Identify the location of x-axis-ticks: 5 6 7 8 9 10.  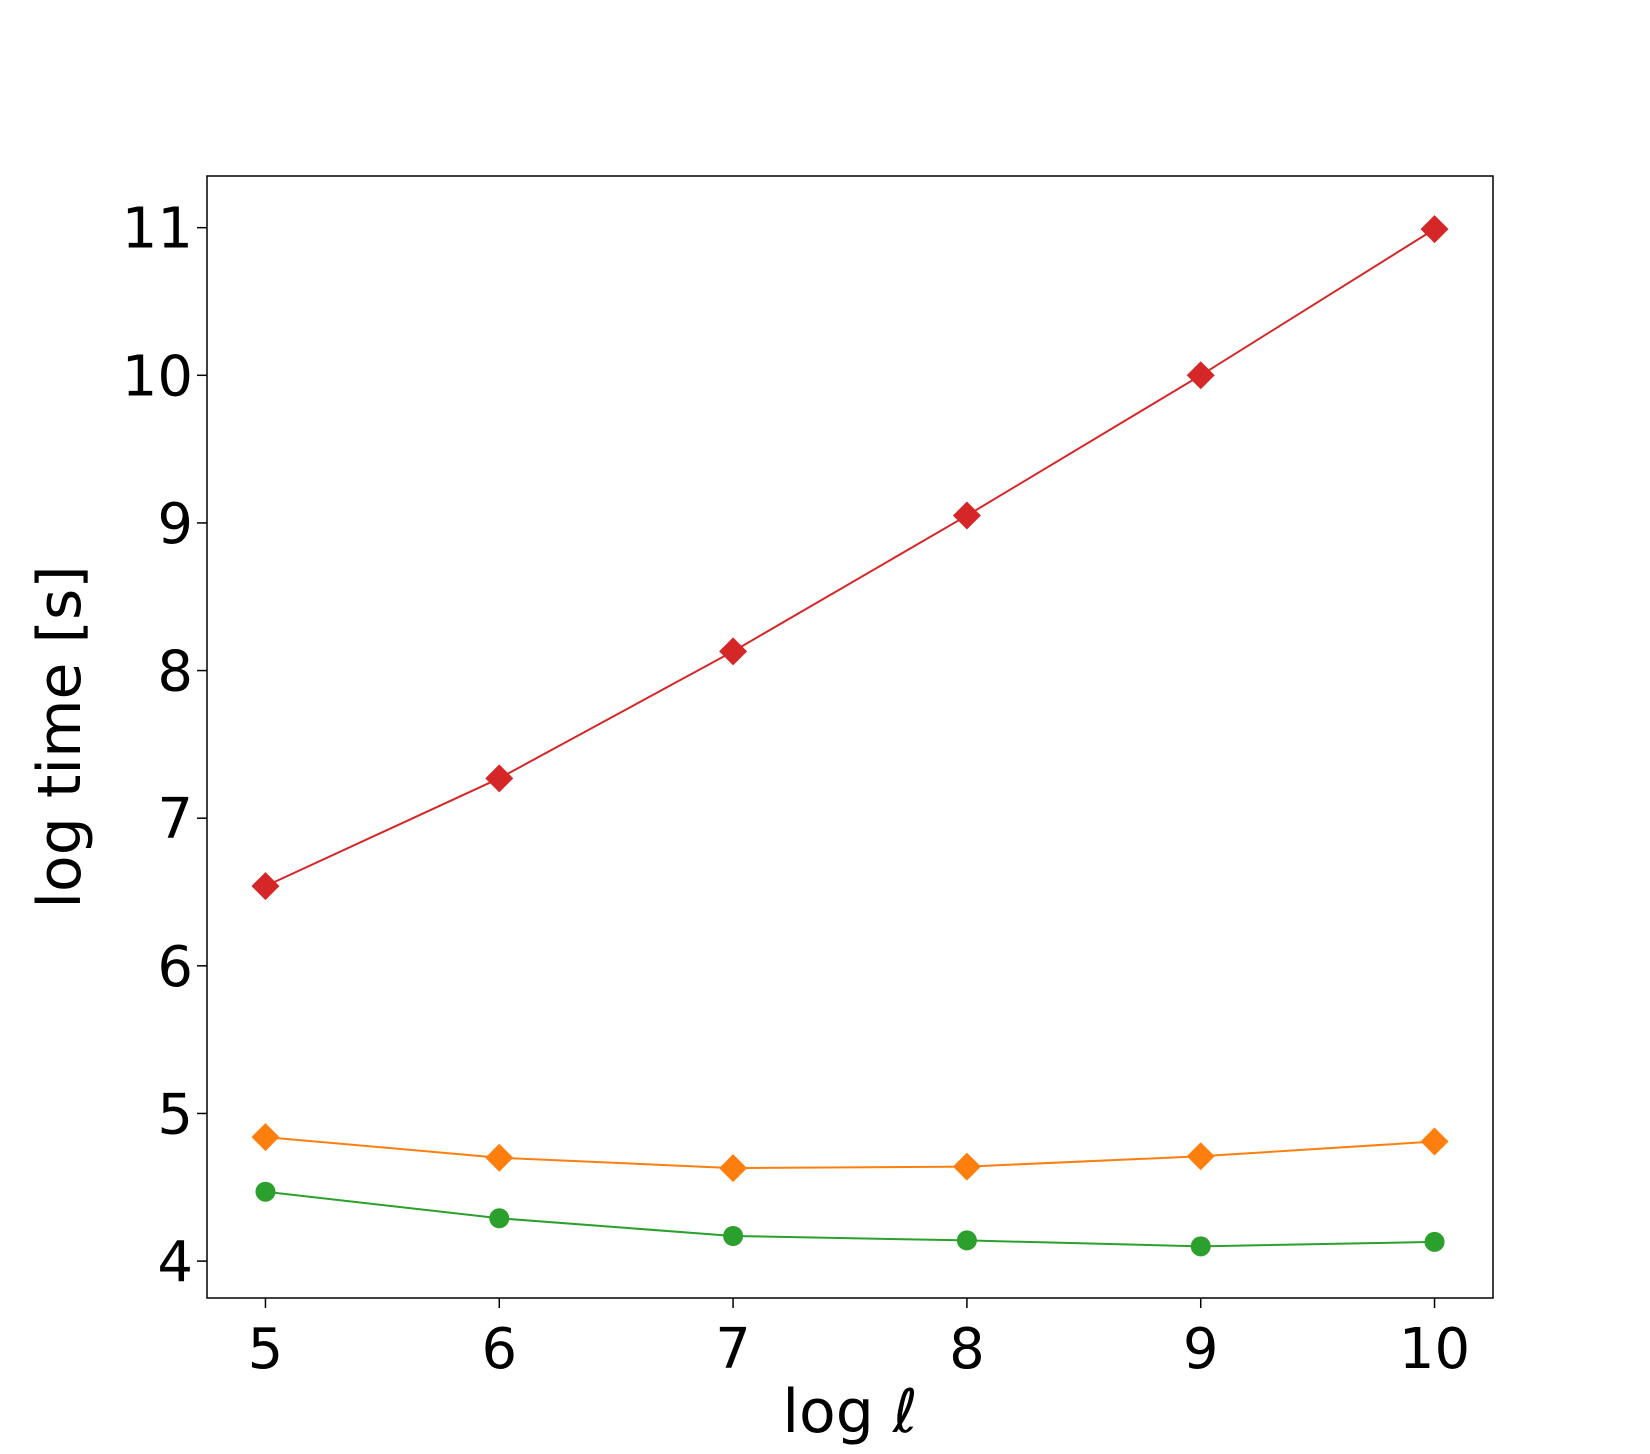
(859, 1340).